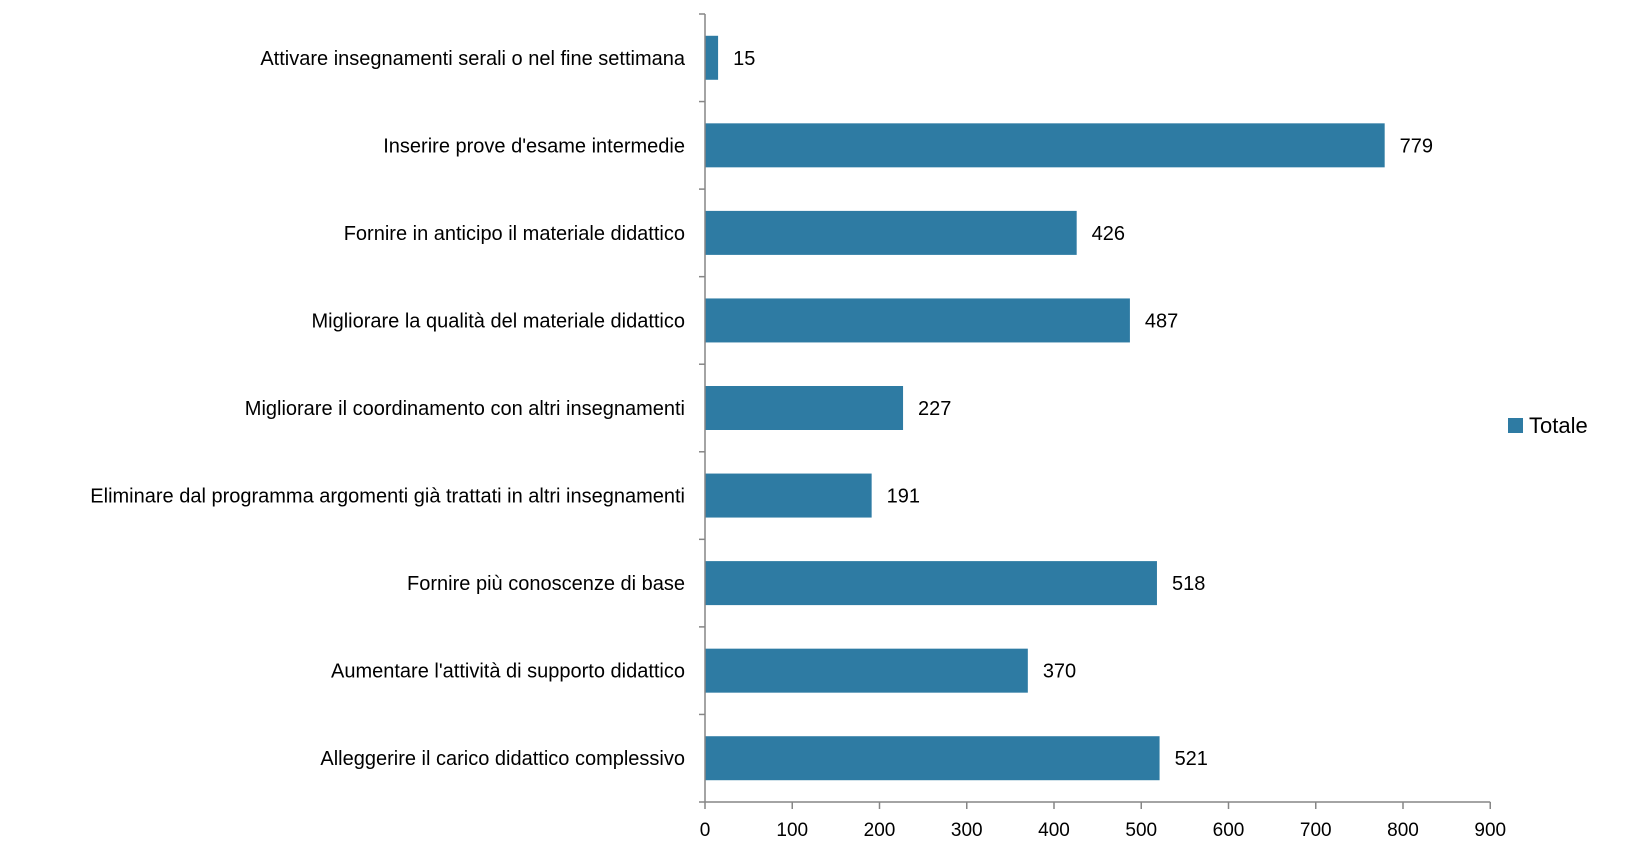  What do you see at coordinates (792, 830) in the screenshot?
I see `x-tick-label: 100` at bounding box center [792, 830].